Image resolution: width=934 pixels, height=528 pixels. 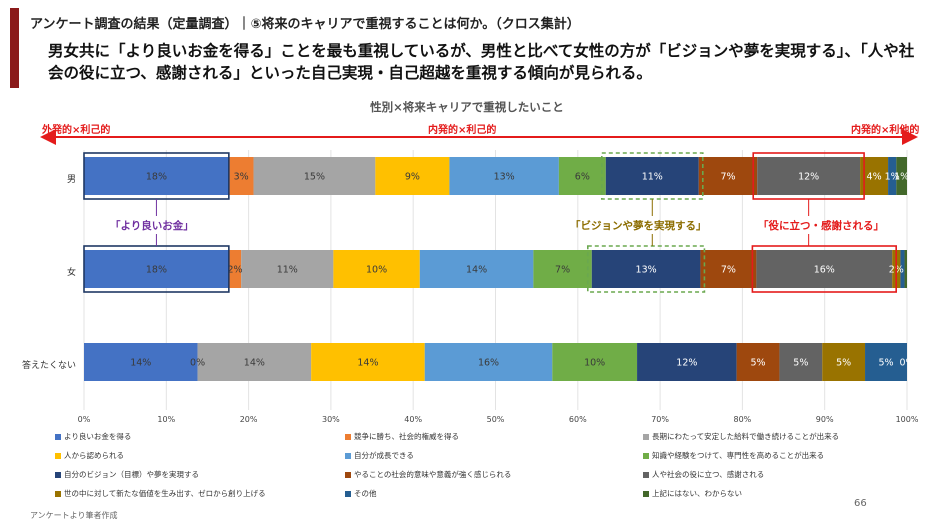 What do you see at coordinates (248, 419) in the screenshot?
I see `x-tick-label: 20%` at bounding box center [248, 419].